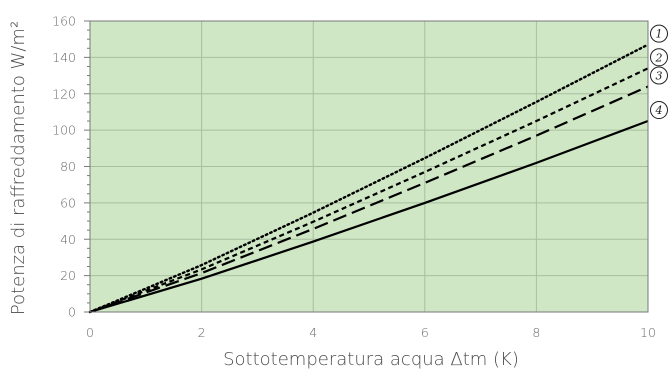 Image resolution: width=670 pixels, height=377 pixels. I want to click on y-tick-label: 140, so click(64, 57).